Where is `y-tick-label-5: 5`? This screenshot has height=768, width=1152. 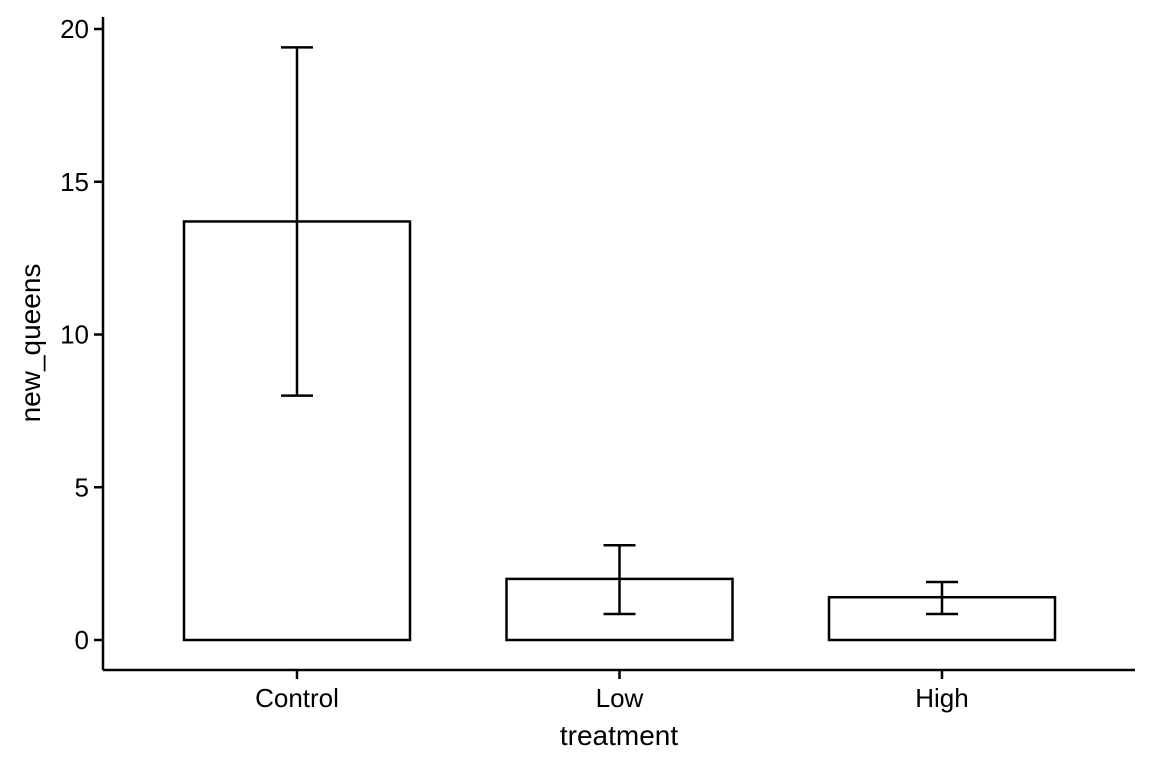
y-tick-label-5: 5 is located at coordinates (82, 487).